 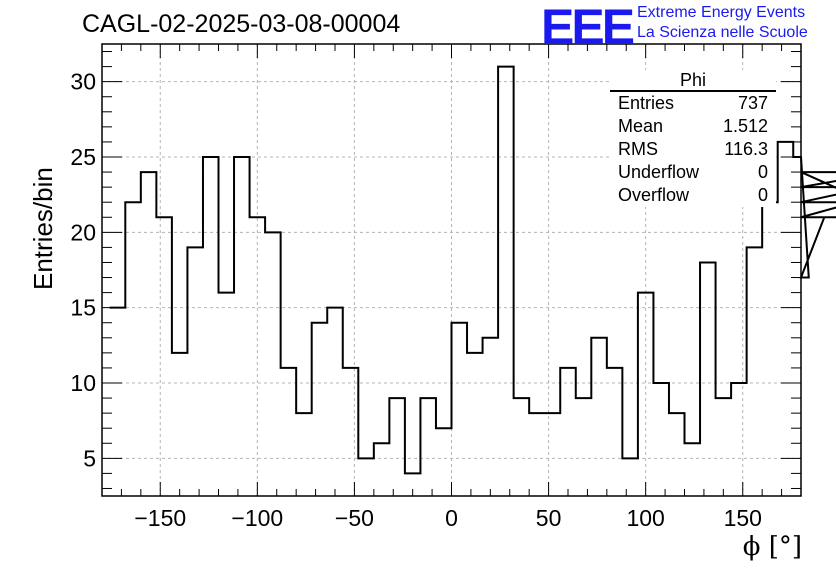 What do you see at coordinates (354, 518) in the screenshot?
I see `x-tick-label: −50` at bounding box center [354, 518].